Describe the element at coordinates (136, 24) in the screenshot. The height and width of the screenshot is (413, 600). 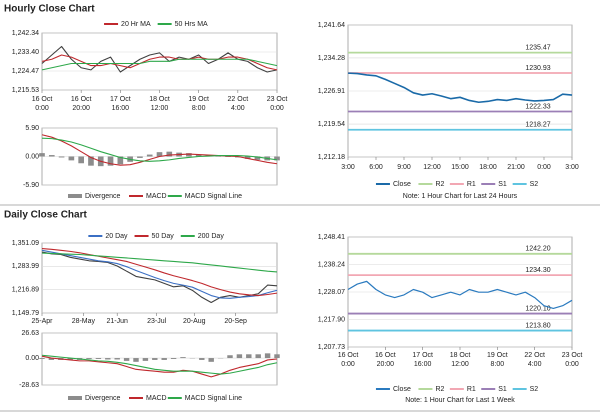
I see `legend-label: 20 Hr MA` at that location.